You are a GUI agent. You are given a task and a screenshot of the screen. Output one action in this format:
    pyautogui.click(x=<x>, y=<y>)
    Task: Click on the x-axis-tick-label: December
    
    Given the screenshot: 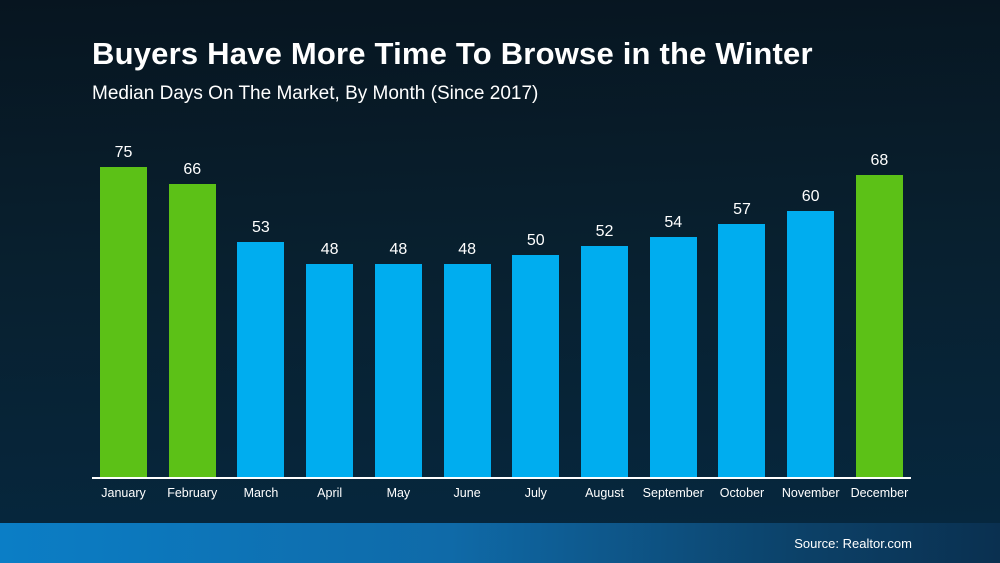 What is the action you would take?
    pyautogui.click(x=879, y=493)
    